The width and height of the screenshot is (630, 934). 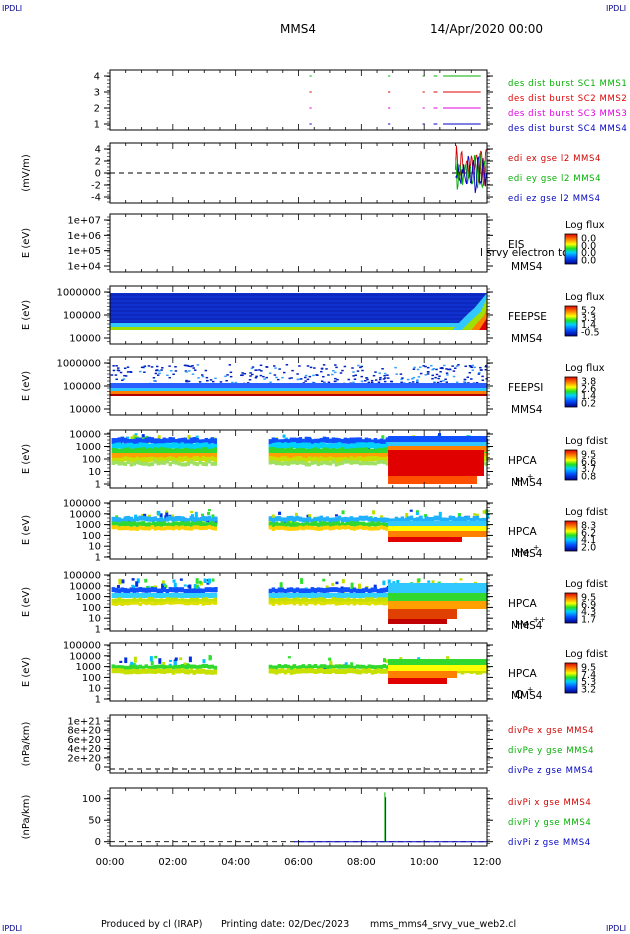 What do you see at coordinates (98, 700) in the screenshot?
I see `hpca_o-ytick-label: 1` at bounding box center [98, 700].